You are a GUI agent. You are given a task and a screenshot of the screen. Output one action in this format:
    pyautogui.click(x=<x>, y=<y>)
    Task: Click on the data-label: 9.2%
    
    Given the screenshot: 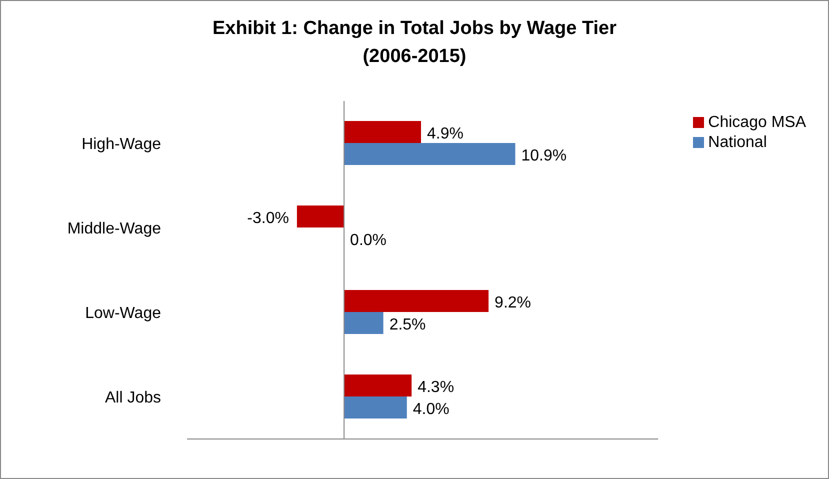 What is the action you would take?
    pyautogui.click(x=513, y=303)
    